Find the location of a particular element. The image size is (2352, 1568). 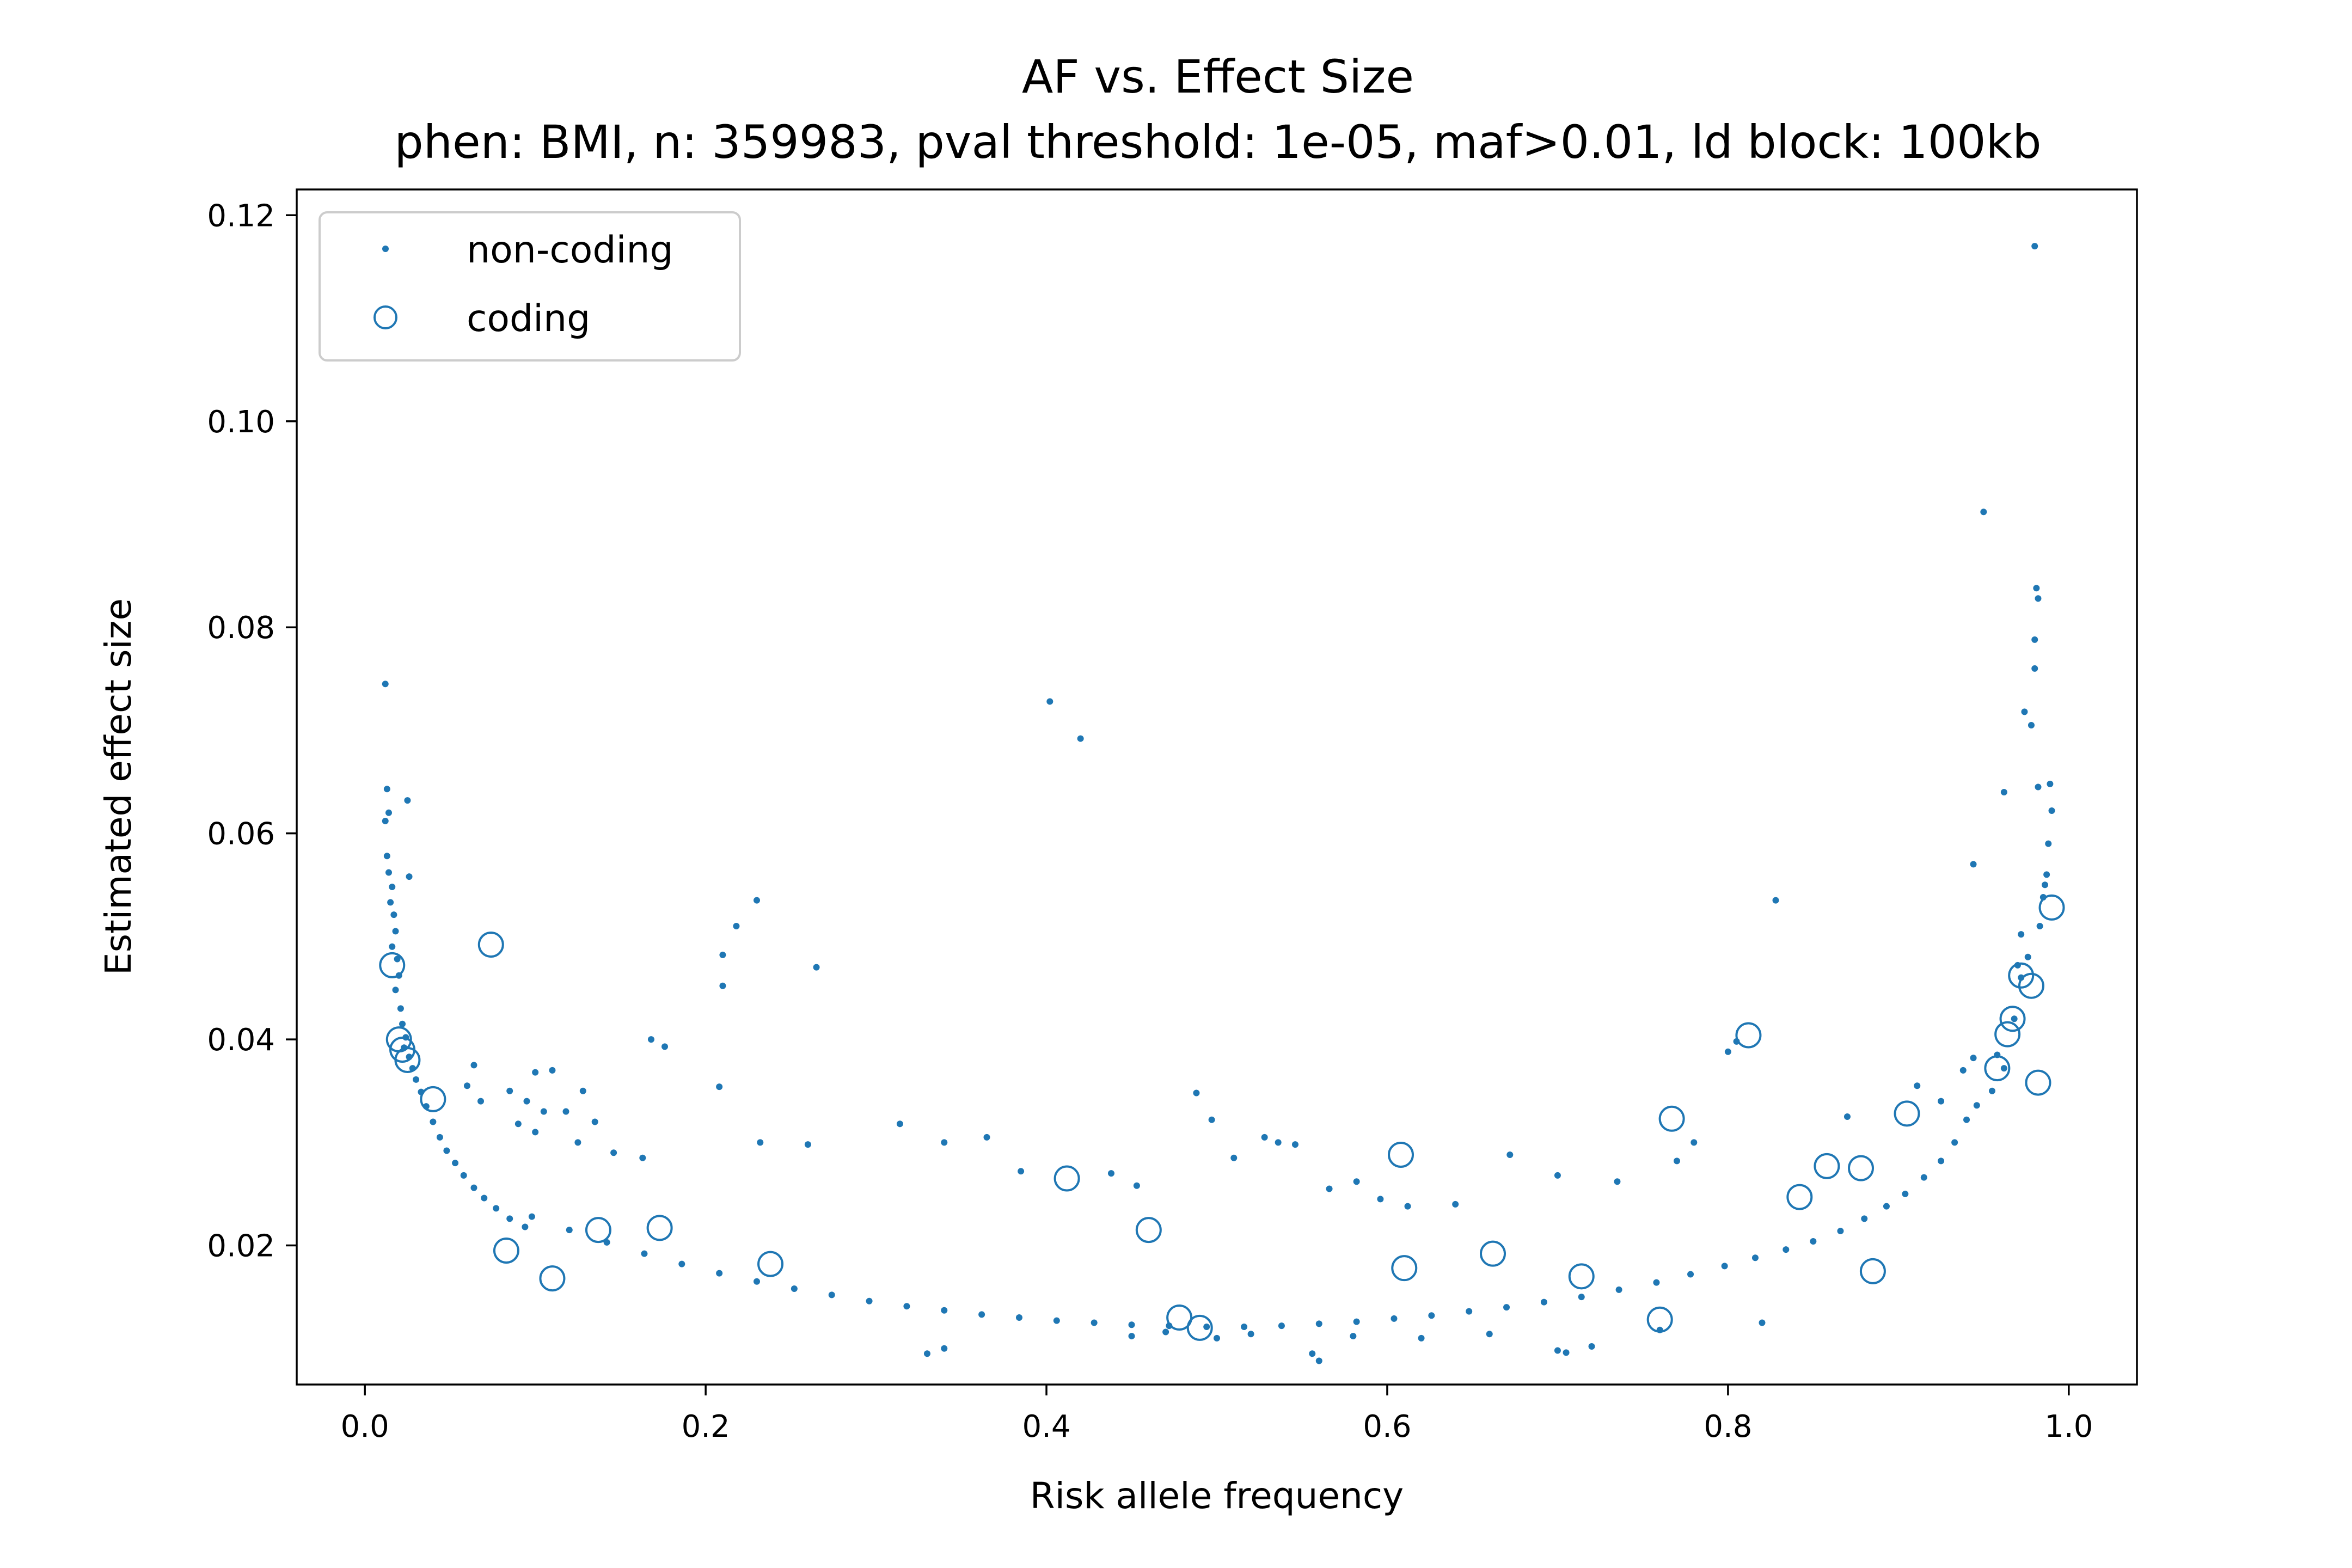

chart-title: AF vs. Effect Size is located at coordinates (1218, 76).